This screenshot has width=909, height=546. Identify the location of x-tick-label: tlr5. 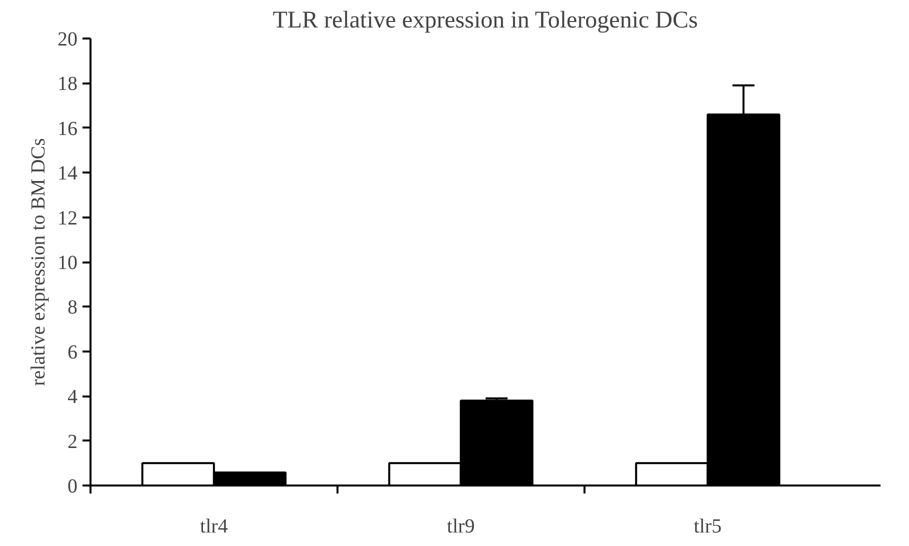
(708, 527).